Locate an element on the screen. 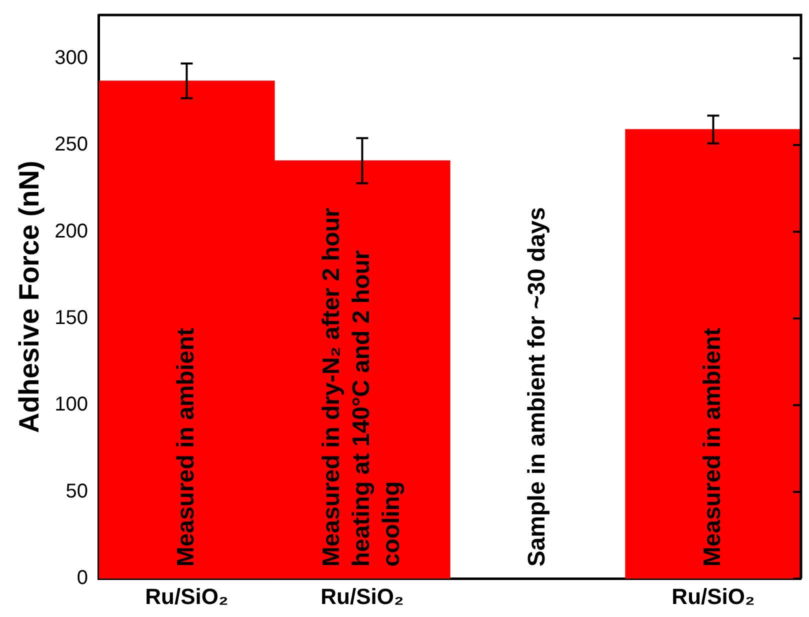 The height and width of the screenshot is (617, 809). y-tick-label: 100 is located at coordinates (71, 405).